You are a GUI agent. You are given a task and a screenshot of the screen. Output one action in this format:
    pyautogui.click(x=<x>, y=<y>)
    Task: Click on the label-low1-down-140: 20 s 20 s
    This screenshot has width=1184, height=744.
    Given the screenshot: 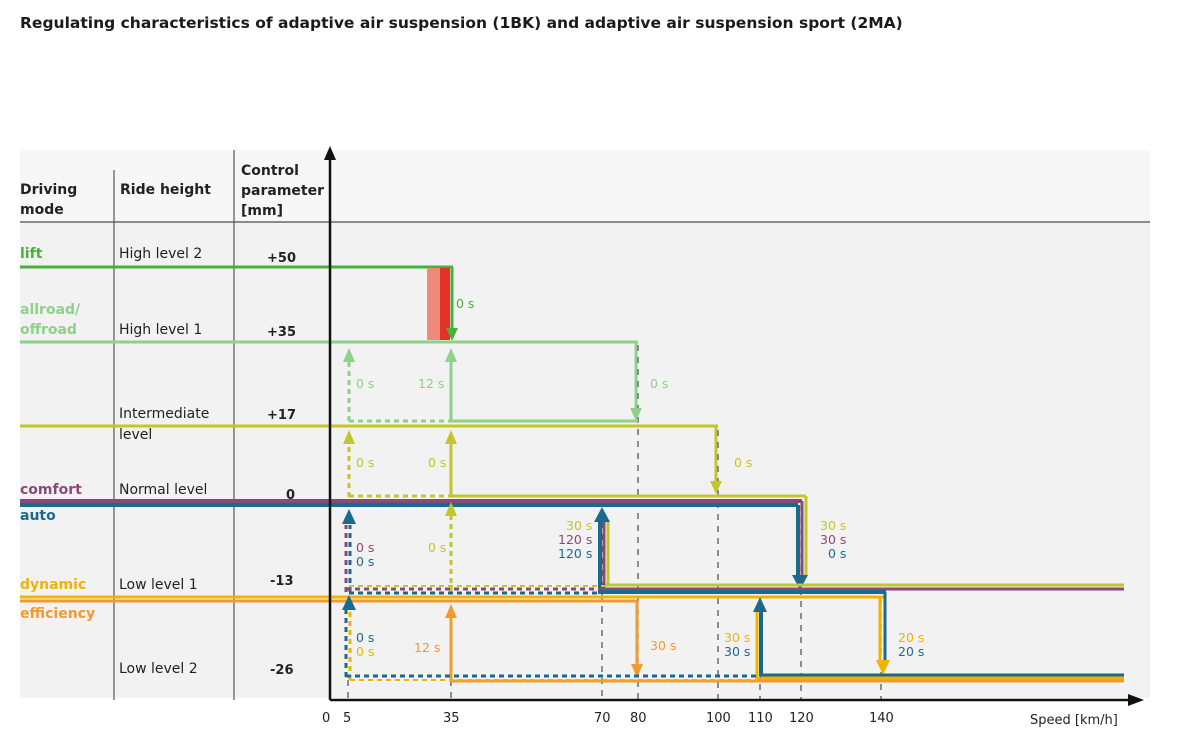 What is the action you would take?
    pyautogui.click(x=913, y=644)
    